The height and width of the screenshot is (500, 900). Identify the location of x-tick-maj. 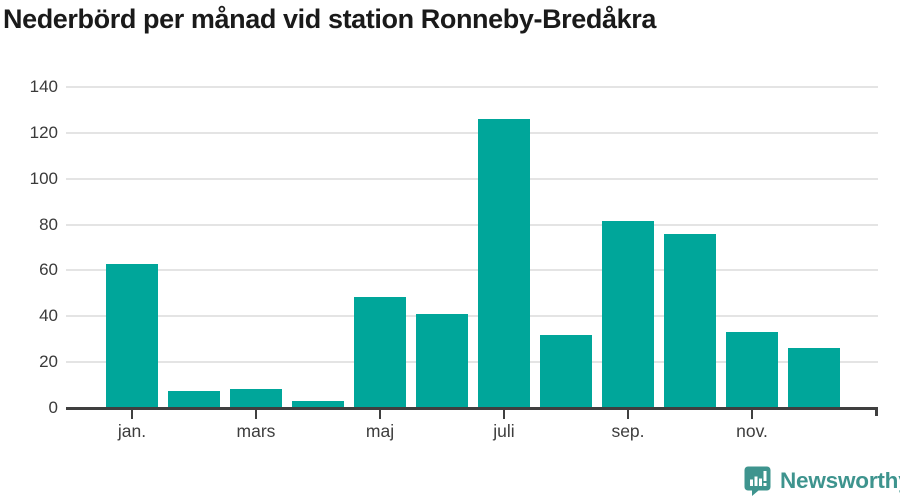
(380, 414).